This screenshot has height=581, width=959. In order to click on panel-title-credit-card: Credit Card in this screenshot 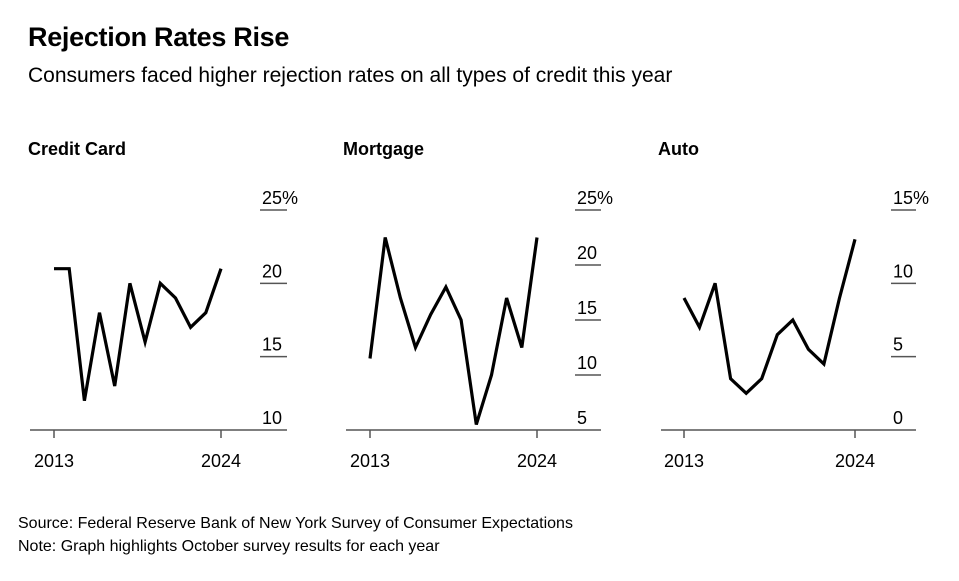, I will do `click(77, 149)`.